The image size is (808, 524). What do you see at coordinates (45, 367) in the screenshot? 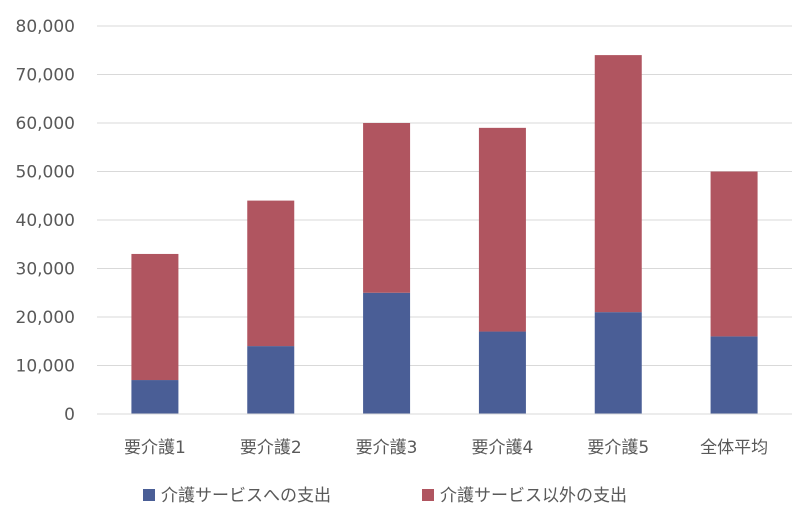
I see `y-tick-label: 10,000` at bounding box center [45, 367].